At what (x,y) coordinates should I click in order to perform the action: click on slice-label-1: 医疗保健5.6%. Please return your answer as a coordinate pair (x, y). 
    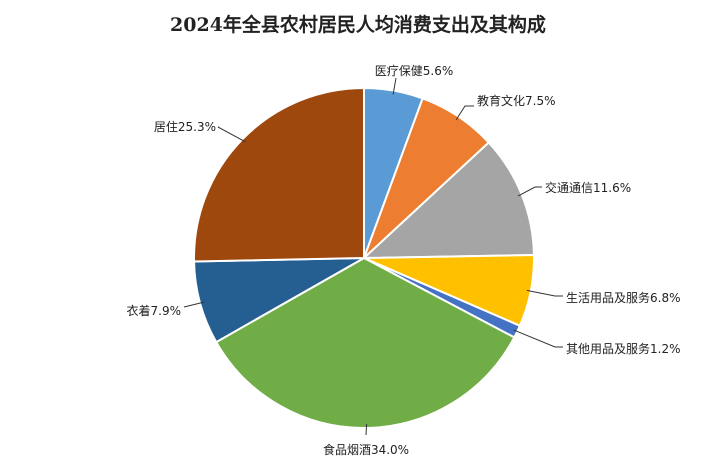
    Looking at the image, I should click on (414, 71).